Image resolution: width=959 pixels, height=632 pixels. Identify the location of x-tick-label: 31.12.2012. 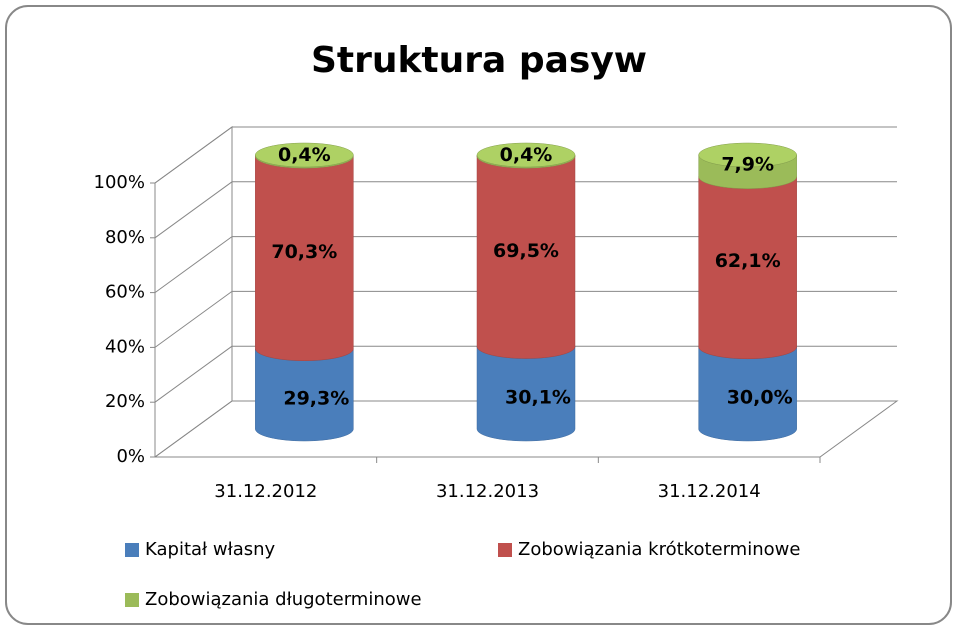
(265, 491).